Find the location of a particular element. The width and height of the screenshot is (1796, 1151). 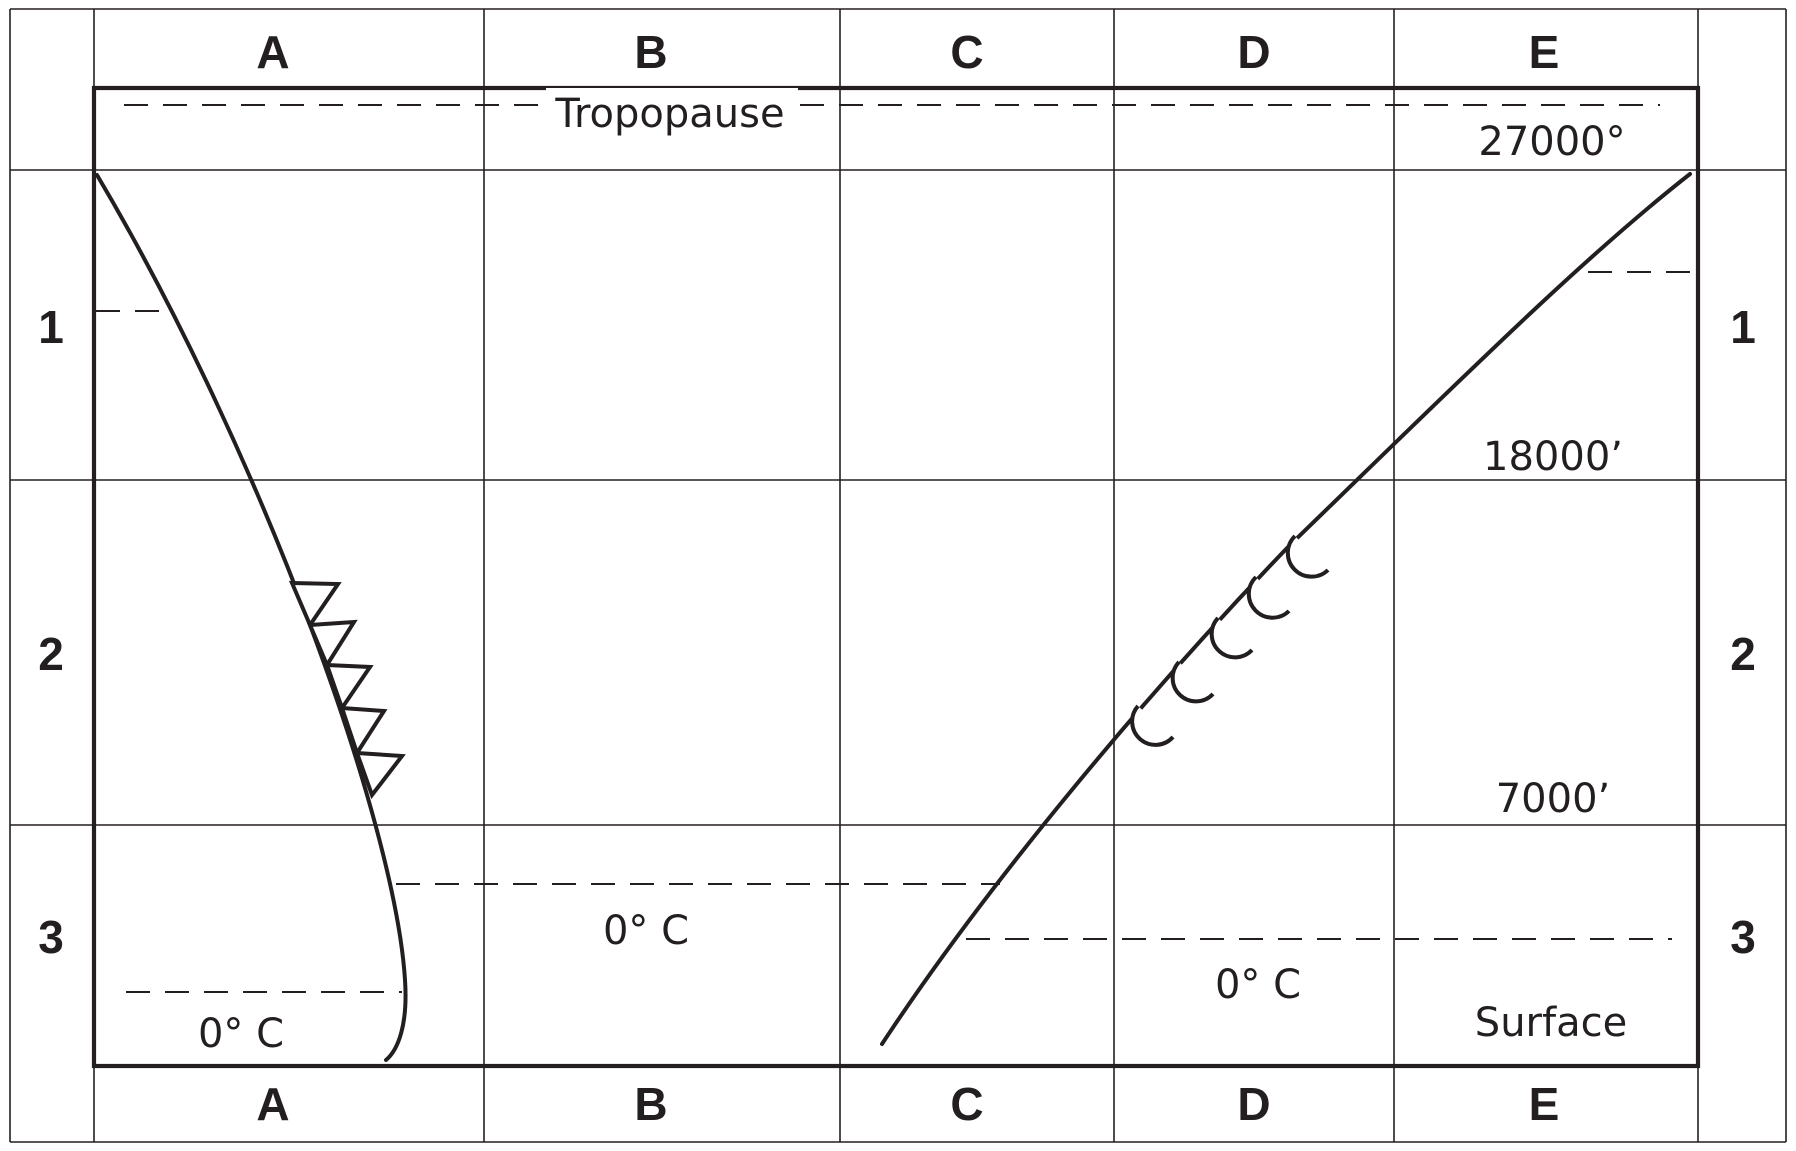

row-header-left-1: 1 is located at coordinates (51, 327).